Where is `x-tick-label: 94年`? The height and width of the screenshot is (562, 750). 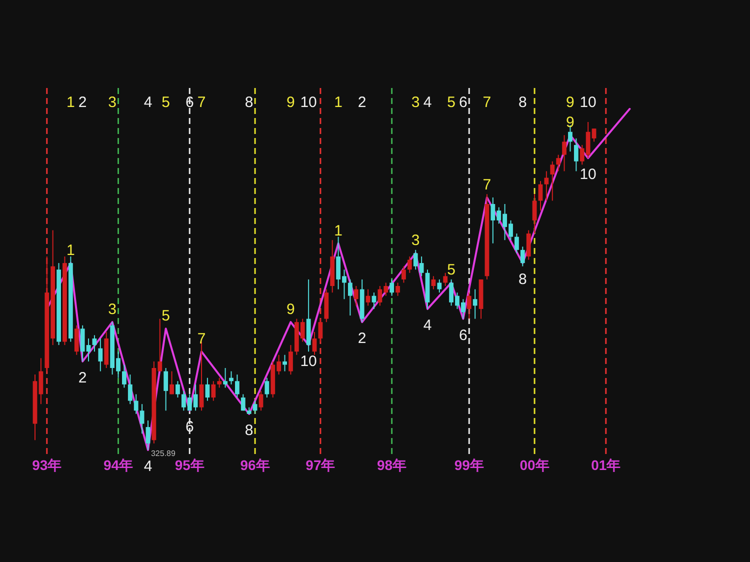
x-tick-label: 94年 is located at coordinates (118, 465).